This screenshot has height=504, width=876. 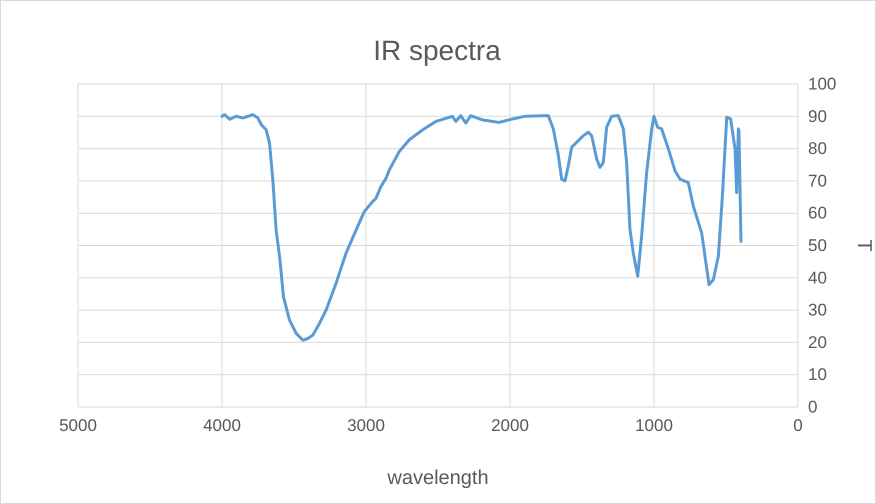 I want to click on y-tick-label: 70, so click(x=817, y=180).